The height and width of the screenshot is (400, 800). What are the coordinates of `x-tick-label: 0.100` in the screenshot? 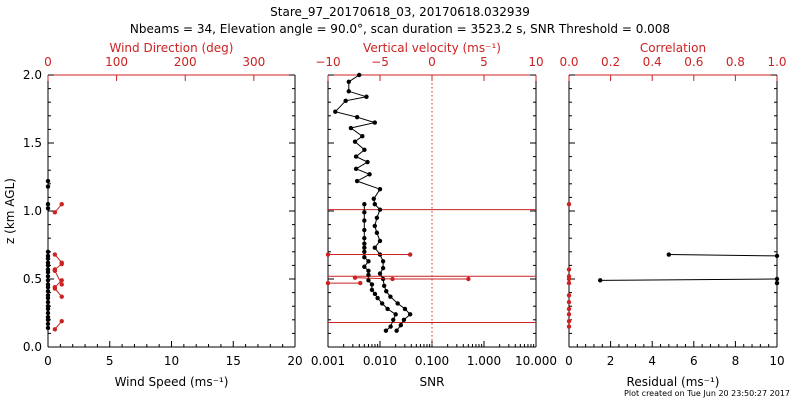 It's located at (432, 361).